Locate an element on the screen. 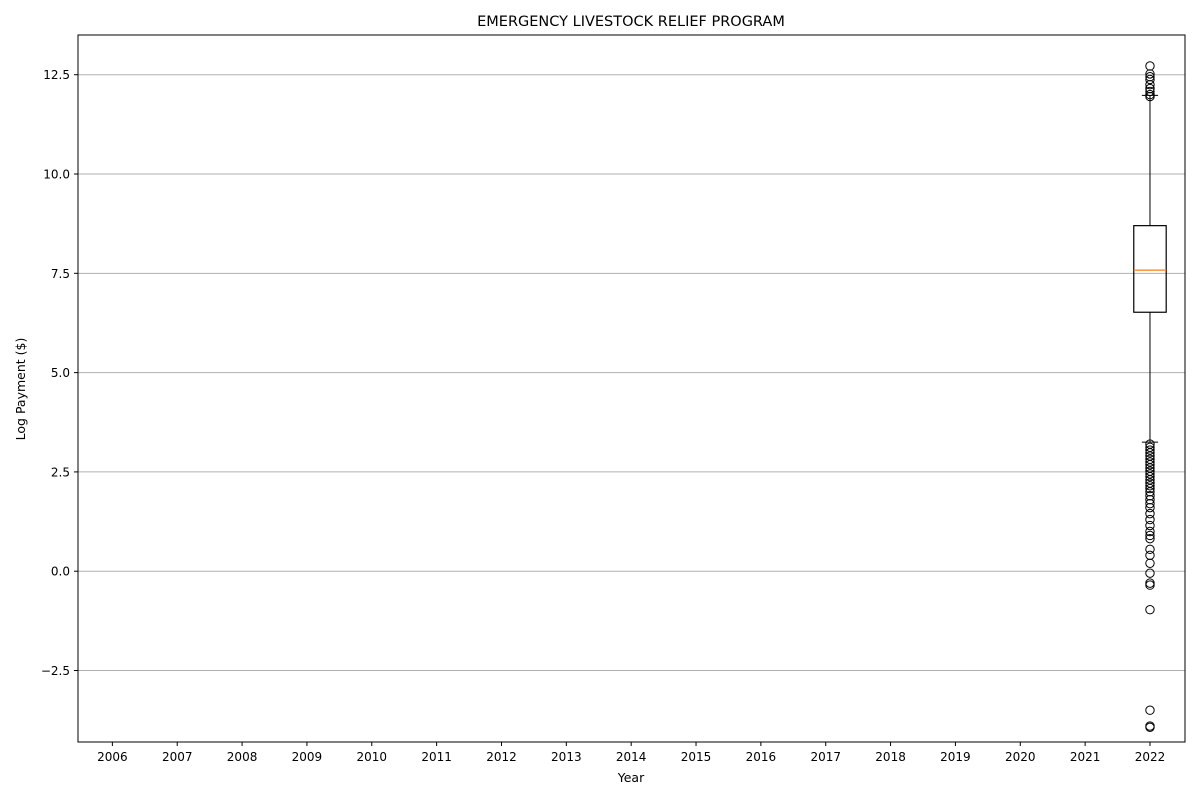 Image resolution: width=1200 pixels, height=804 pixels. x-tick-label: 2022 is located at coordinates (1150, 757).